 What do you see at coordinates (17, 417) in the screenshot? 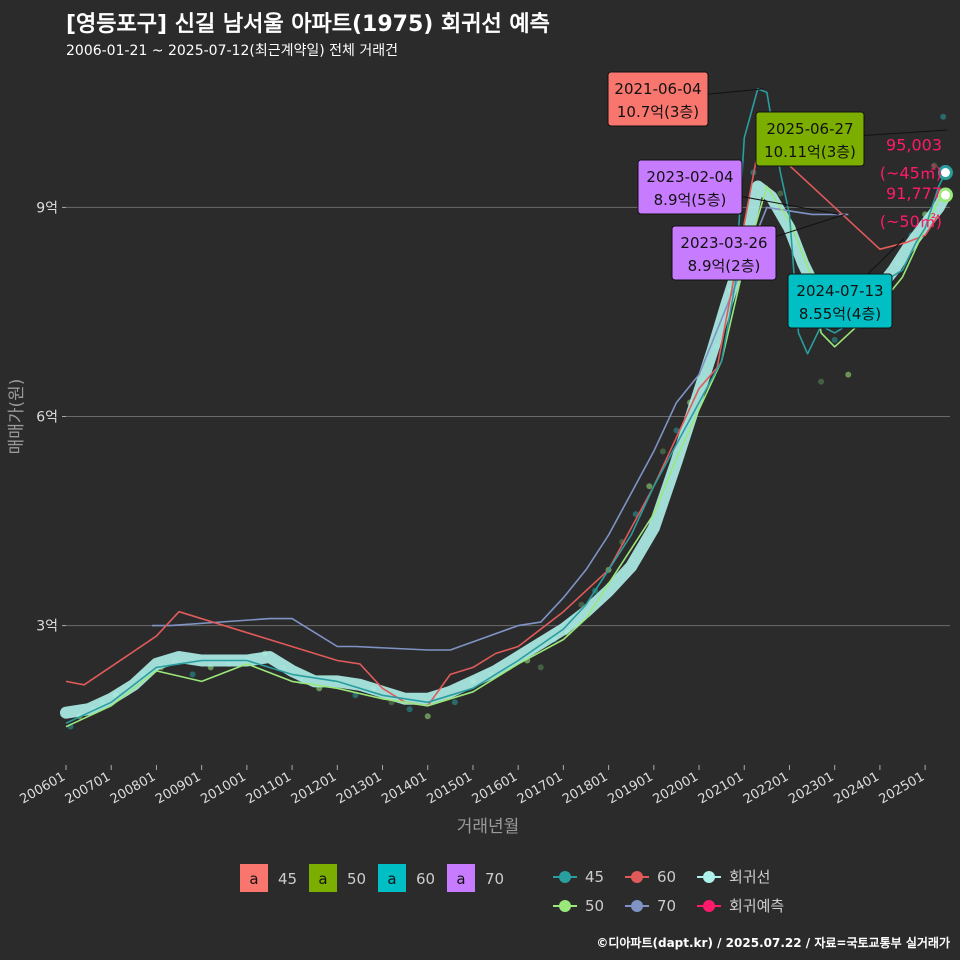
I see `y-axis-title: 매매가(원)` at bounding box center [17, 417].